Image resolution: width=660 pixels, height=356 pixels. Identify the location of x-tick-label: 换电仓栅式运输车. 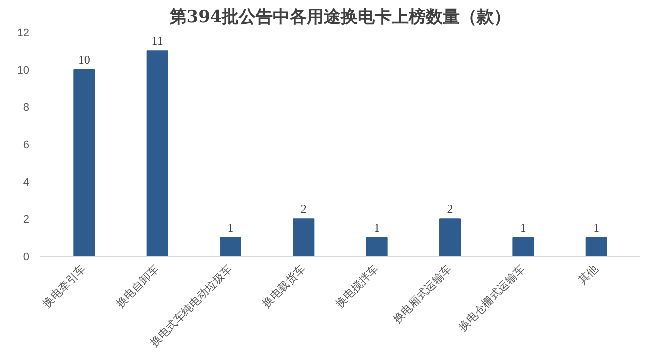
(492, 298).